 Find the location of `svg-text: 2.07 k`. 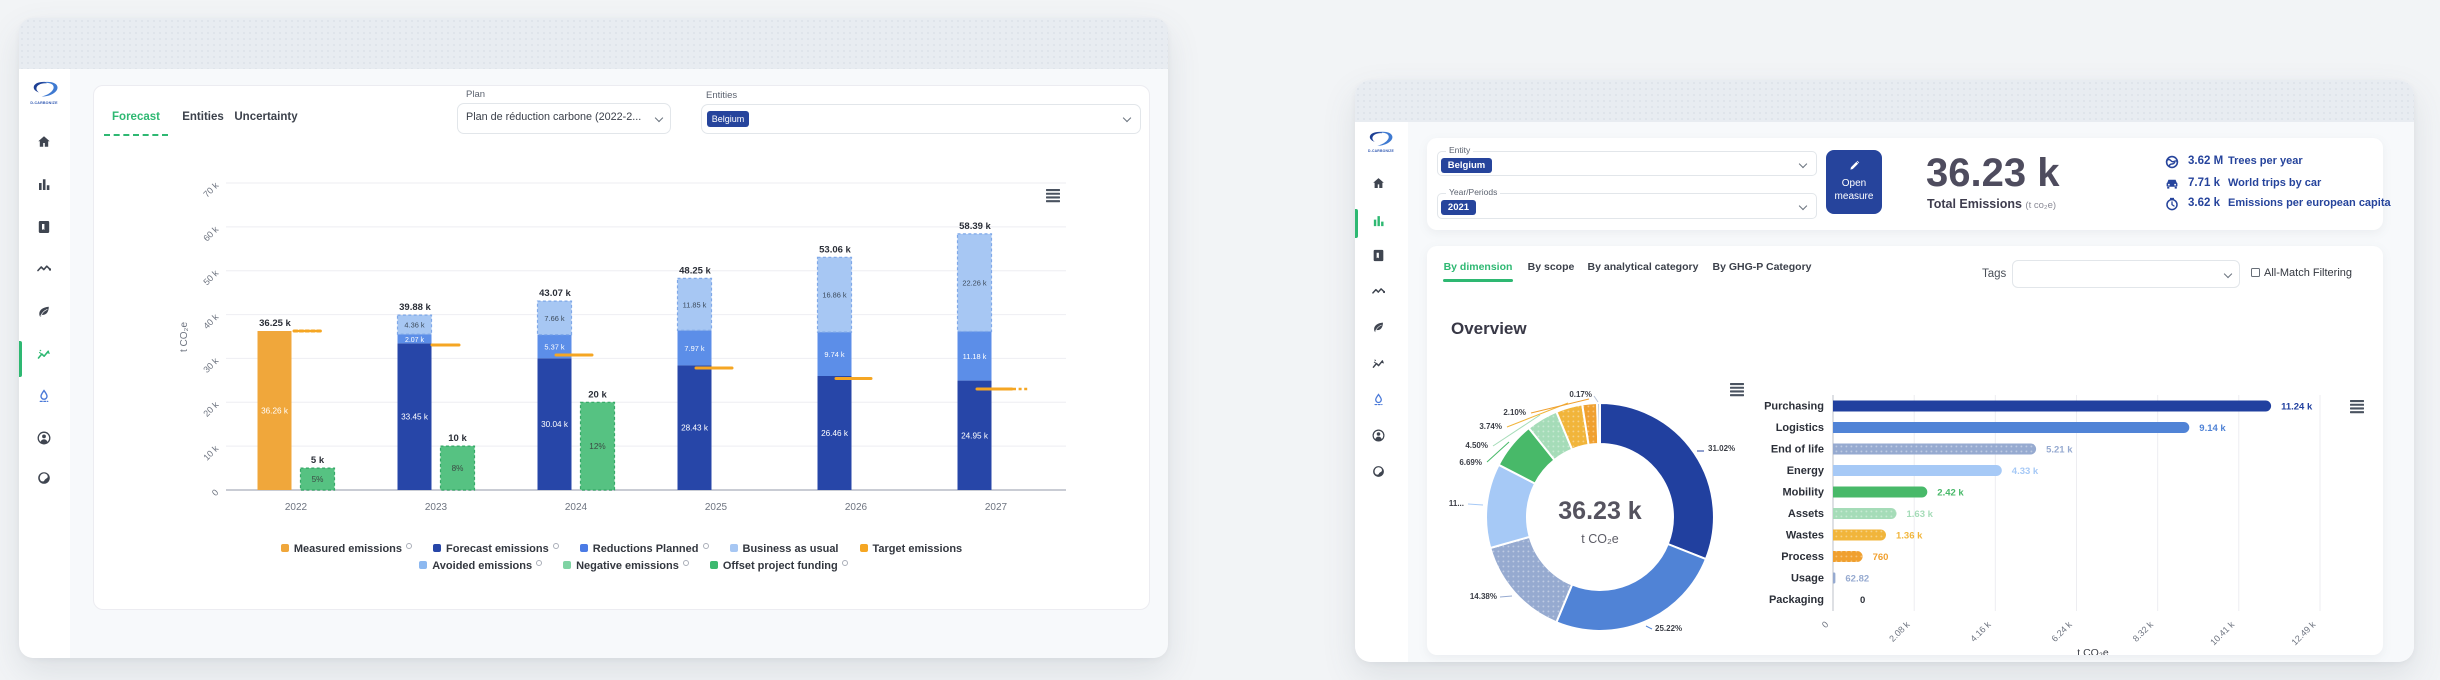

svg-text: 2.07 k is located at coordinates (415, 340).